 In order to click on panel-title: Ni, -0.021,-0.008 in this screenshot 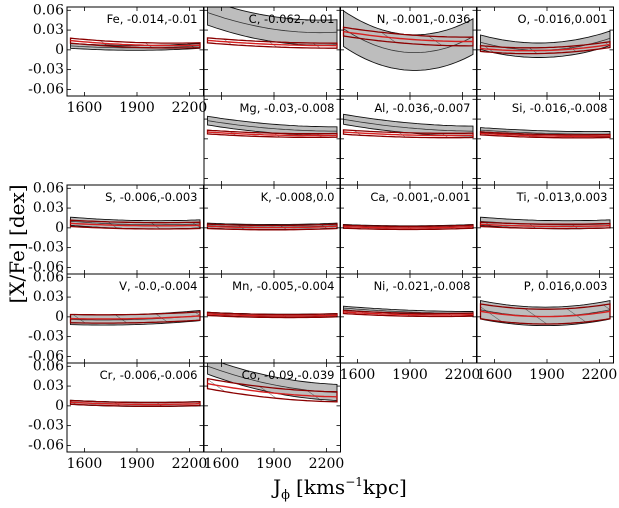, I will do `click(422, 286)`.